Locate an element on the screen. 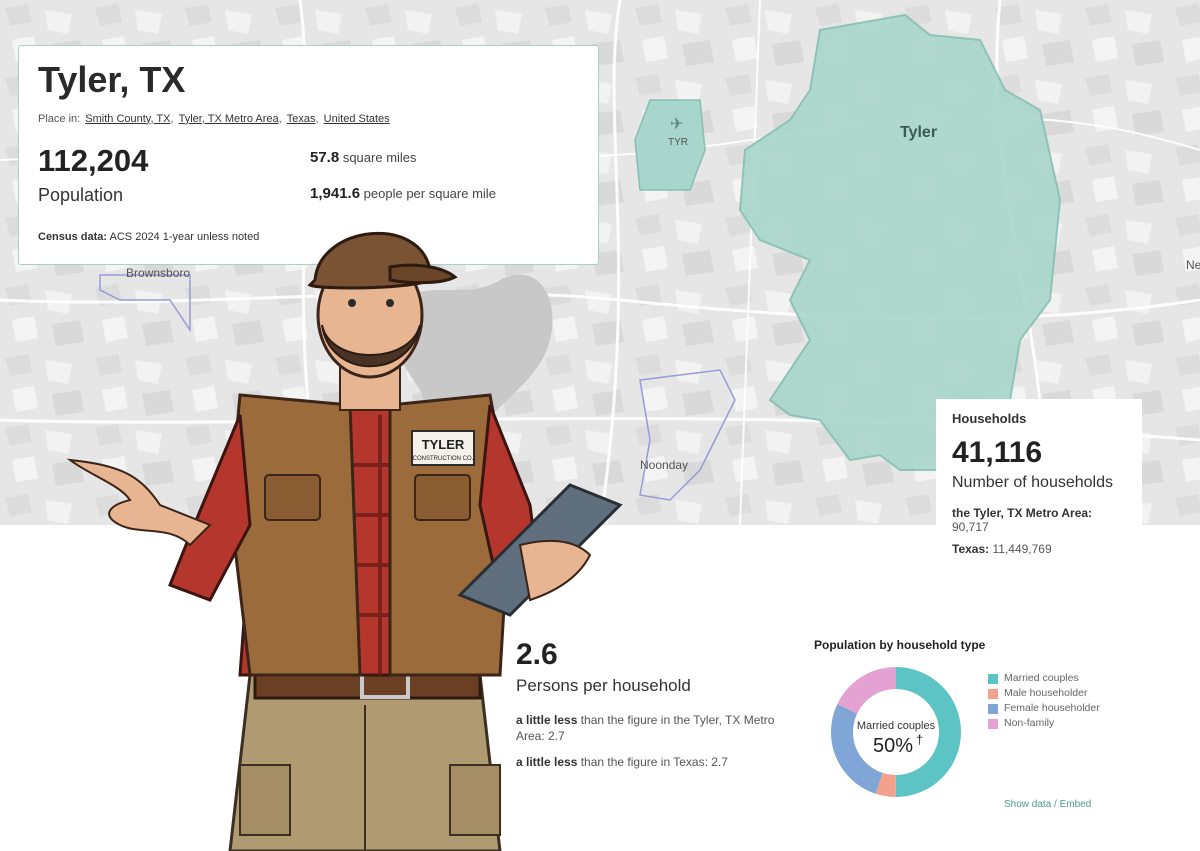 Image resolution: width=1200 pixels, height=851 pixels. donut-slice-female-householder is located at coordinates (896, 732).